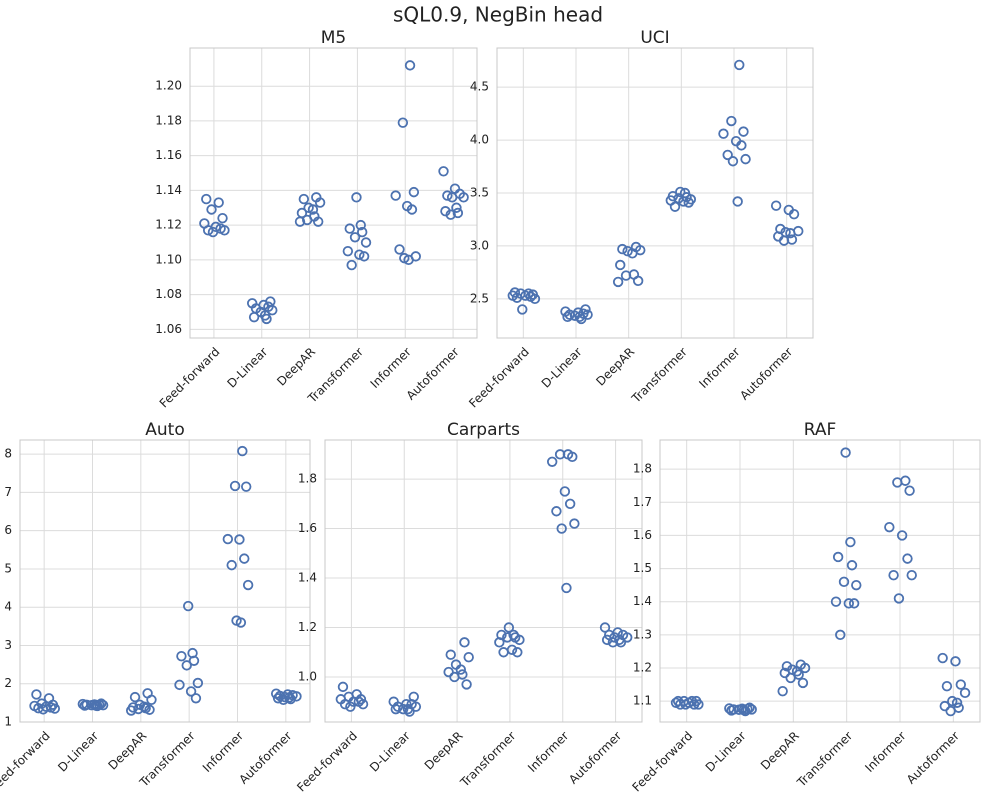 The image size is (997, 806). Describe the element at coordinates (164, 430) in the screenshot. I see `panel-title: Auto` at that location.